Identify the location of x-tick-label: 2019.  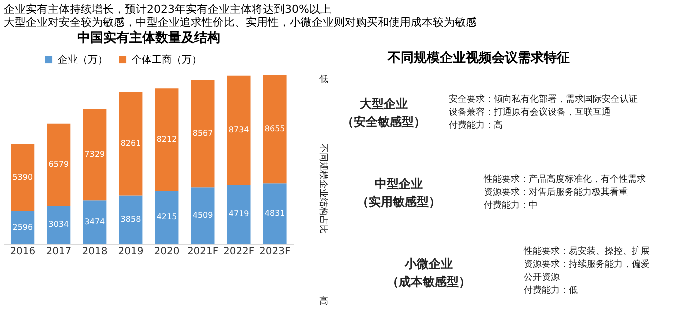
(131, 252).